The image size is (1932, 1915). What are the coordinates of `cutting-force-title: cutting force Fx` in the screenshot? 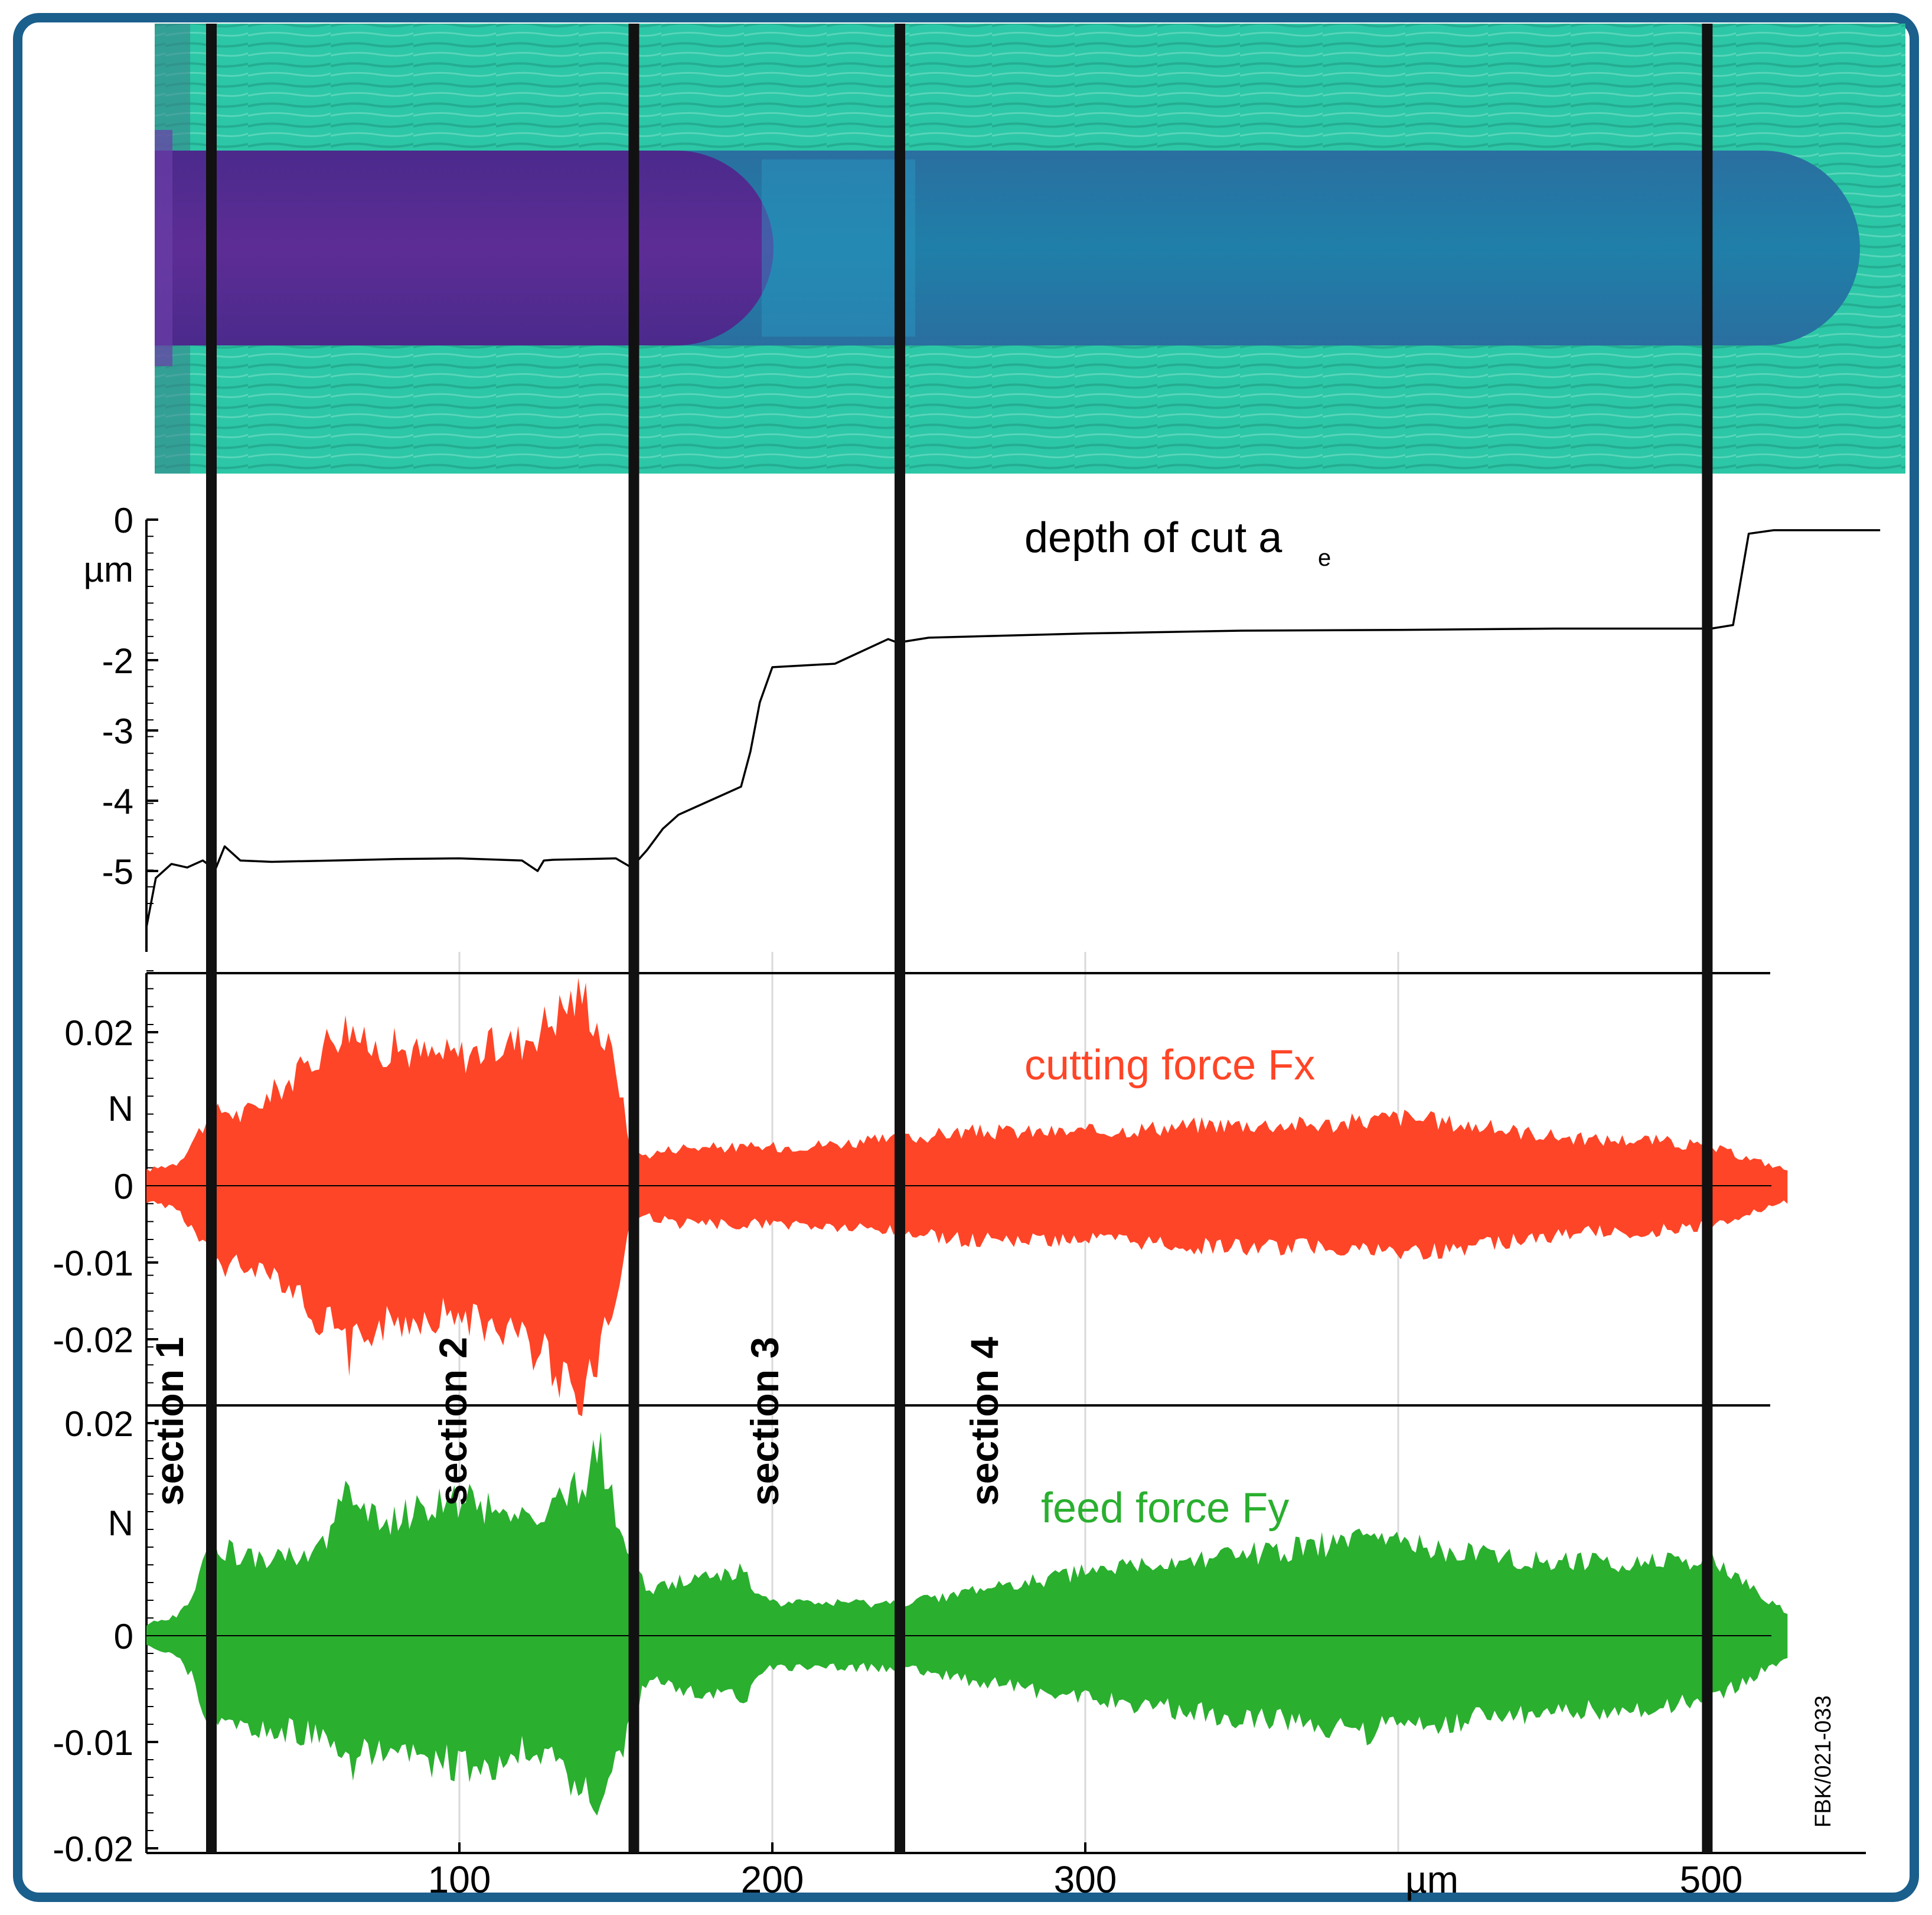 It's located at (1169, 1065).